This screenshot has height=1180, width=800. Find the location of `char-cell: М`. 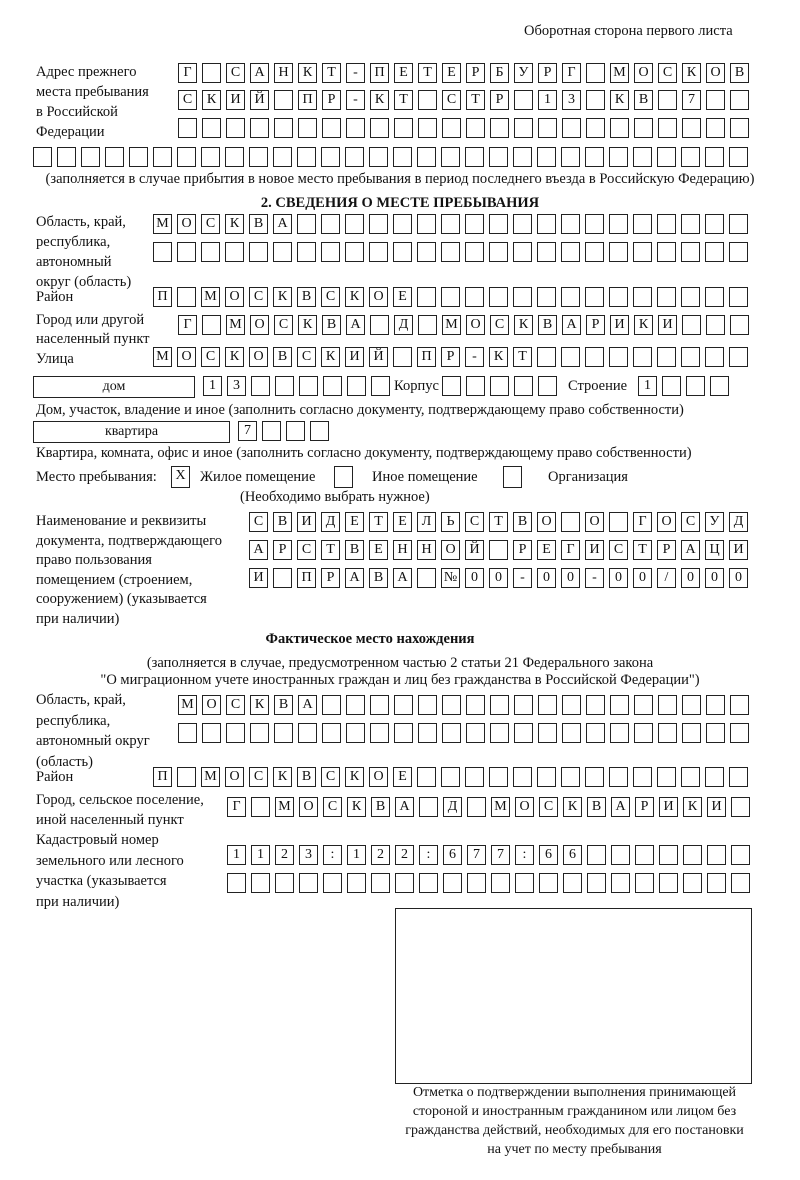

char-cell: М is located at coordinates (500, 807).